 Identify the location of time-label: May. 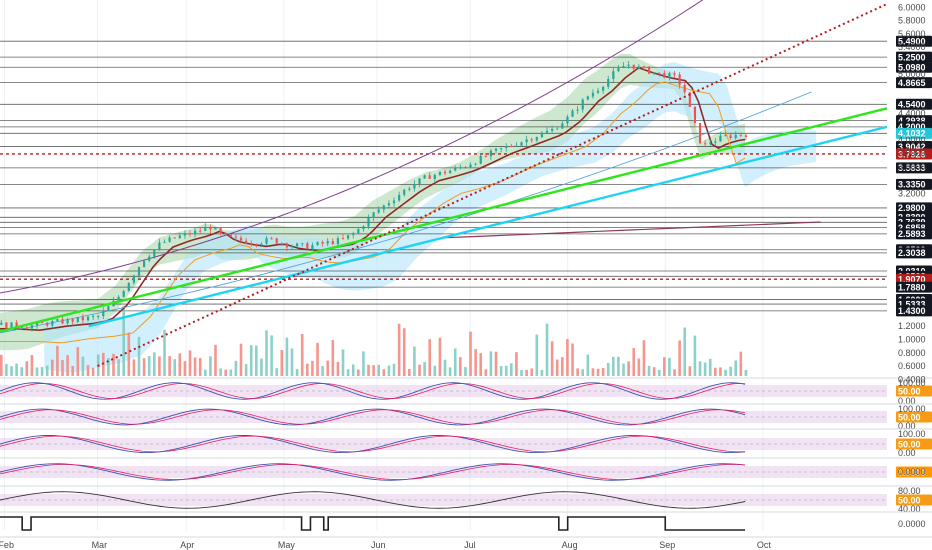
(287, 545).